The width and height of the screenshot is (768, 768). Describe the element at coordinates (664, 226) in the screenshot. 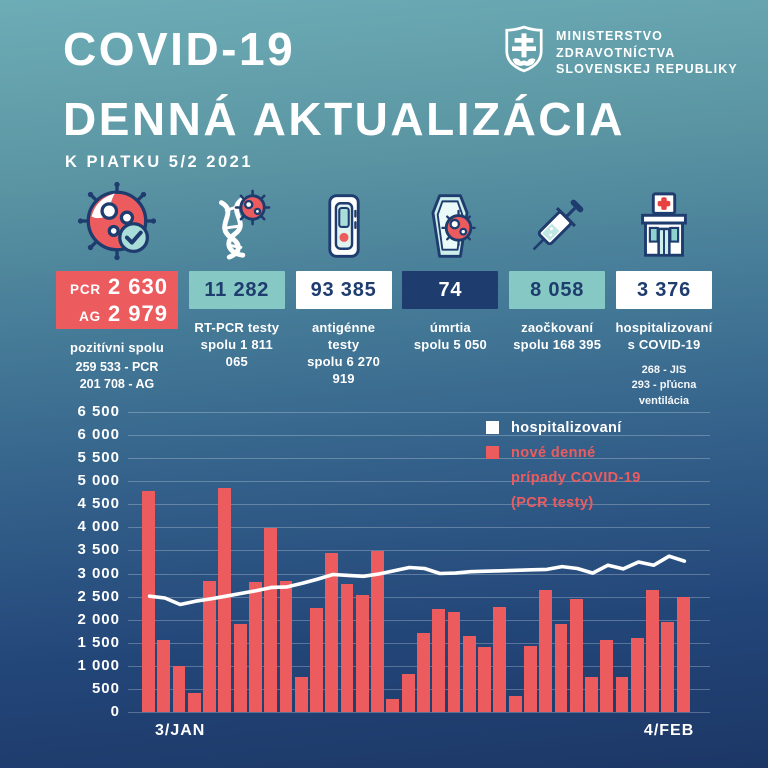

I see `hospital-icon` at that location.